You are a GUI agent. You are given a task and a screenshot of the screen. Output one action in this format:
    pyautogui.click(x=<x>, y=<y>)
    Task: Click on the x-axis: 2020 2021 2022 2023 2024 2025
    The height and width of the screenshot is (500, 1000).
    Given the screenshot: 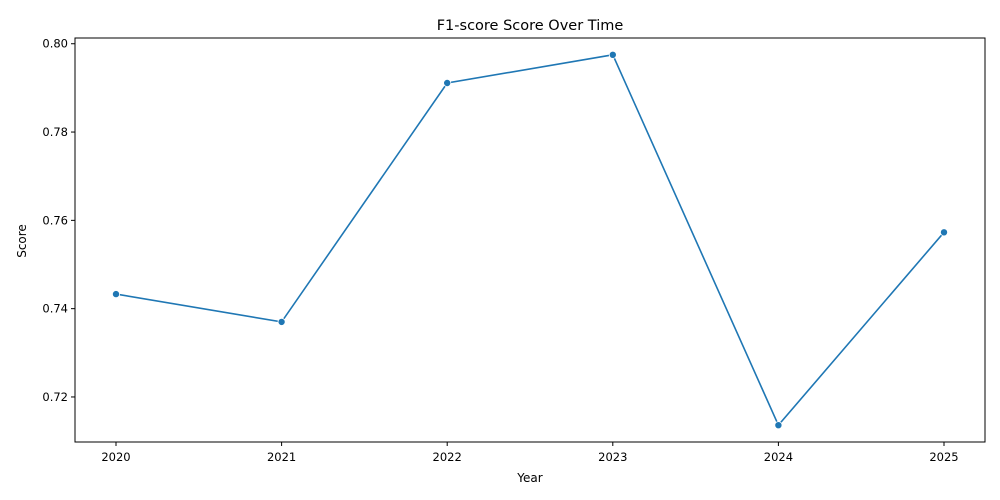 What is the action you would take?
    pyautogui.click(x=530, y=453)
    